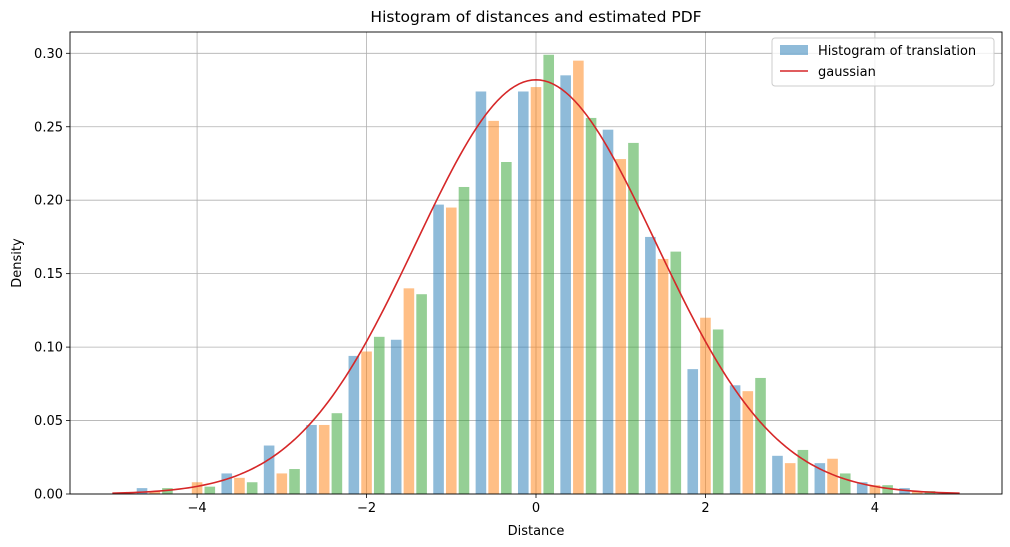  What do you see at coordinates (48, 421) in the screenshot?
I see `y-tick-label: 0.05` at bounding box center [48, 421].